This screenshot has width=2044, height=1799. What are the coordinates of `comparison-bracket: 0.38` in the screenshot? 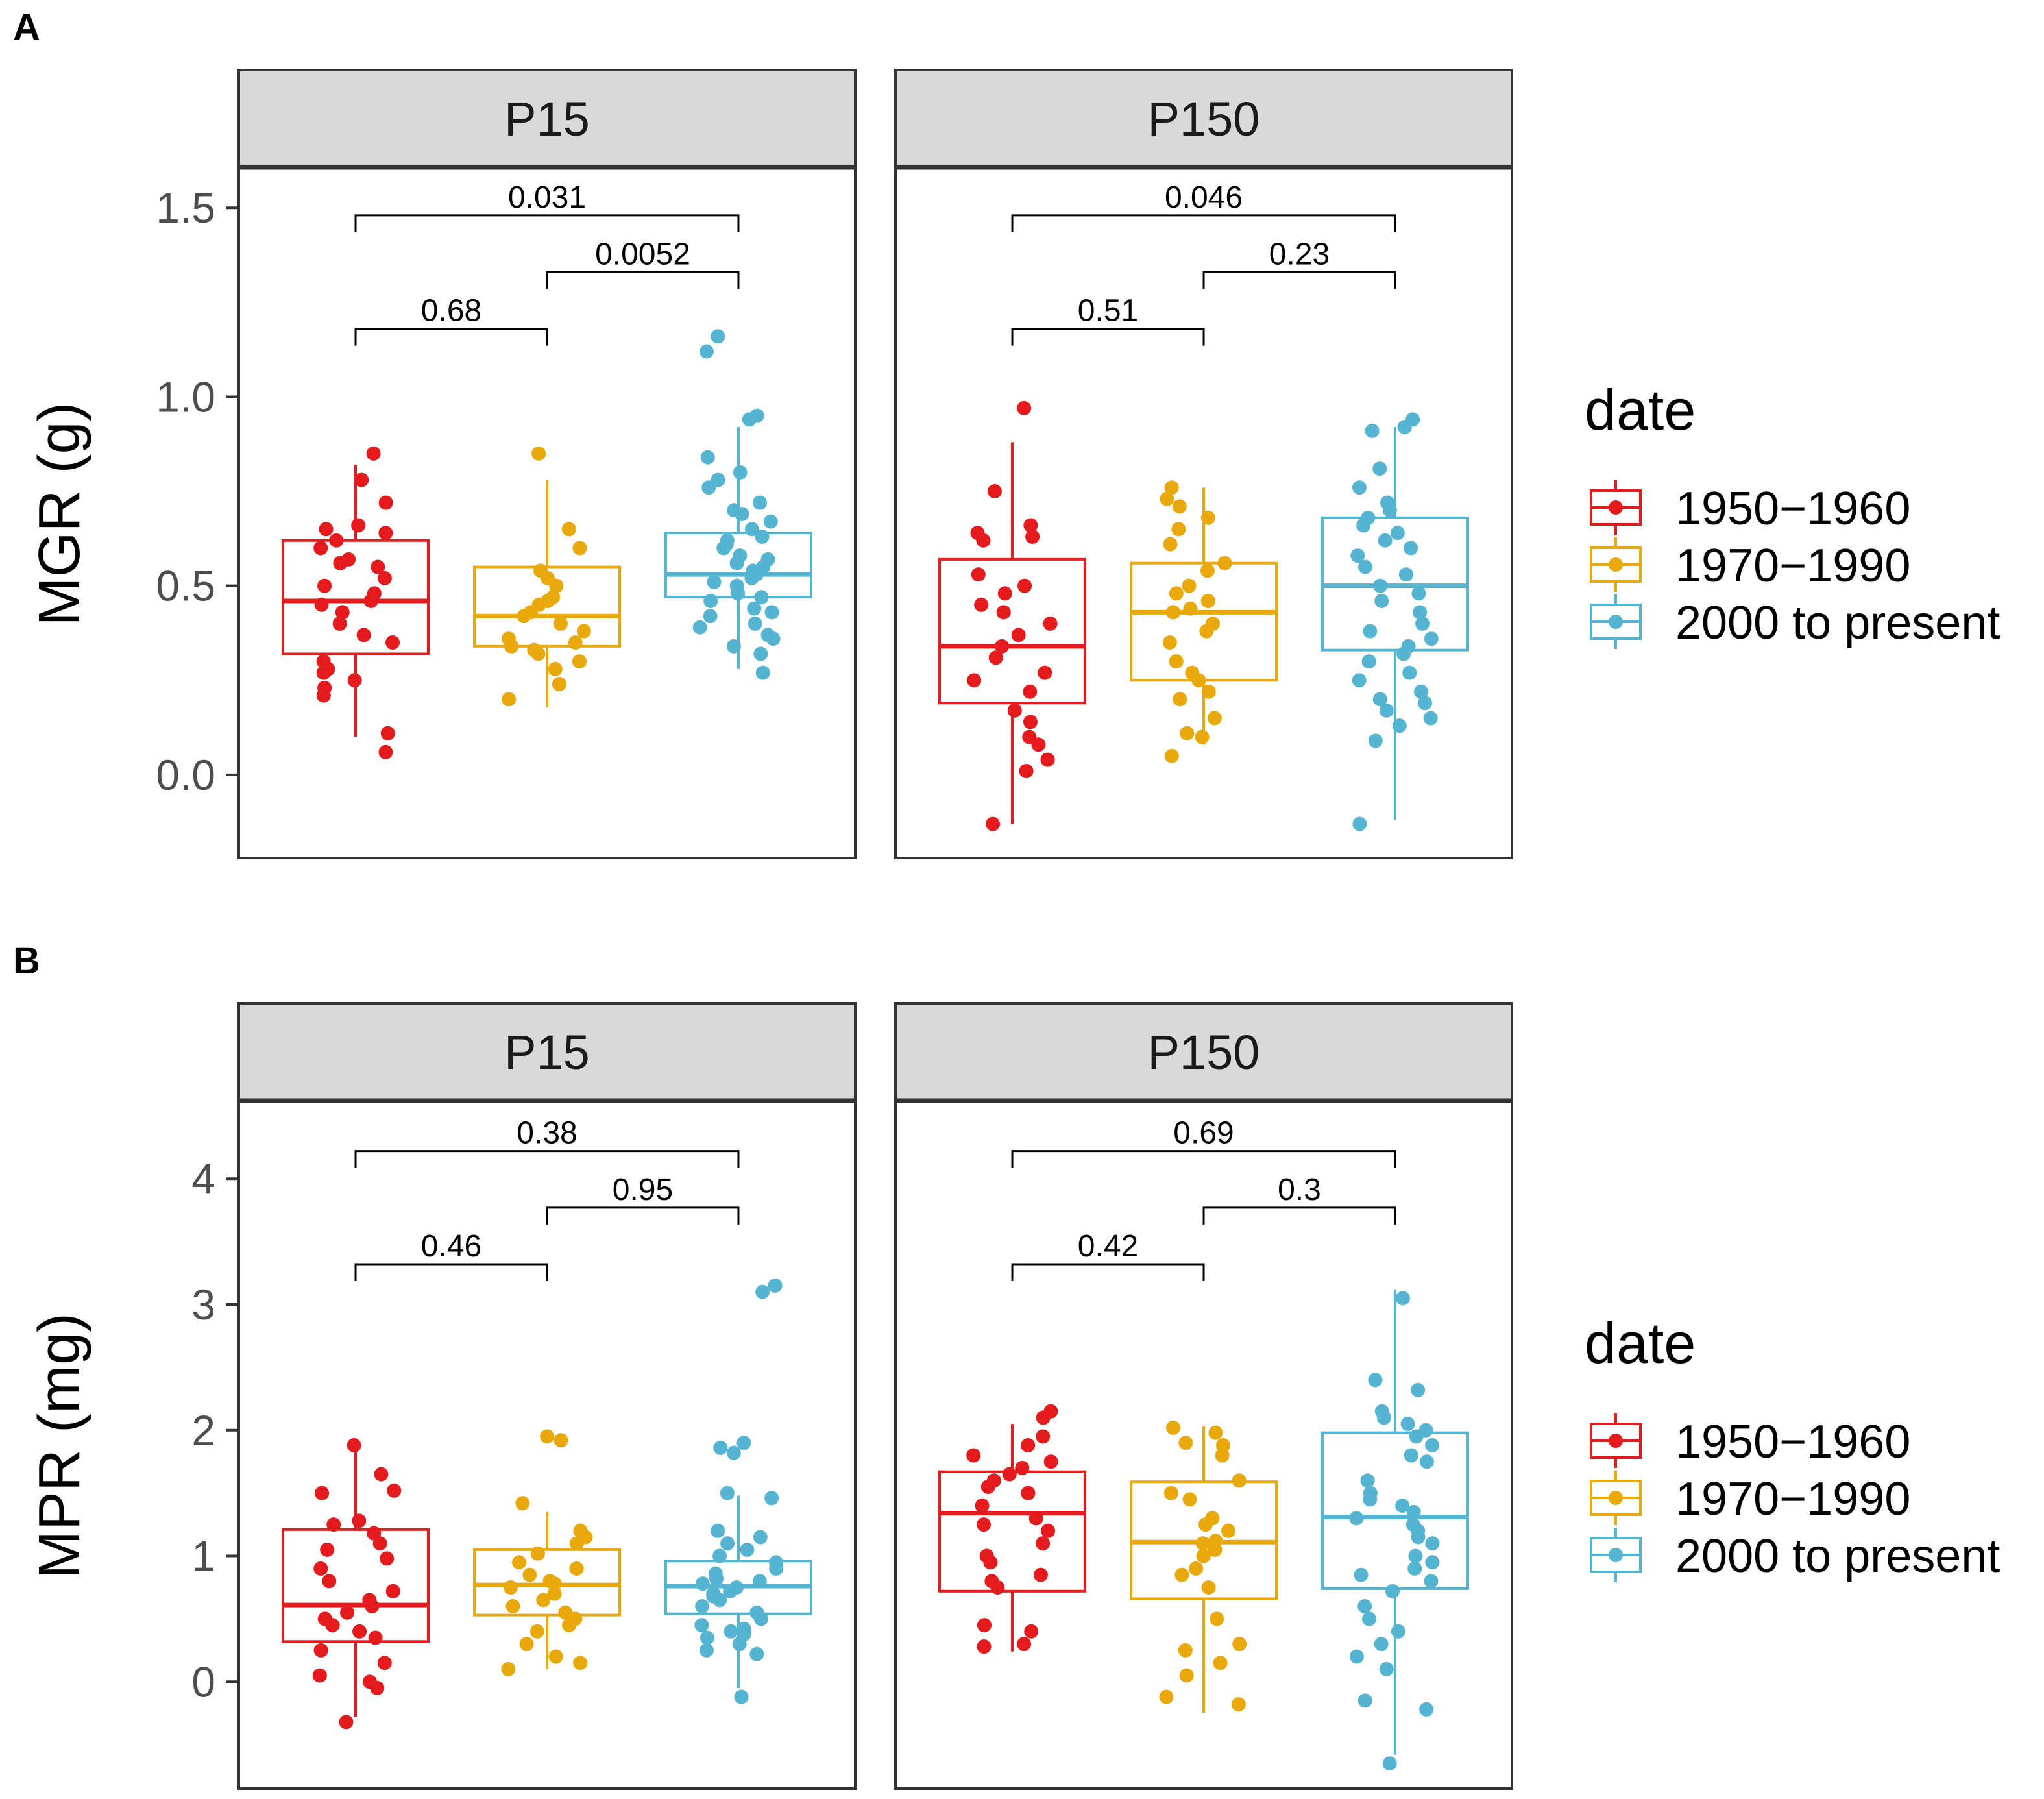 It's located at (547, 1142).